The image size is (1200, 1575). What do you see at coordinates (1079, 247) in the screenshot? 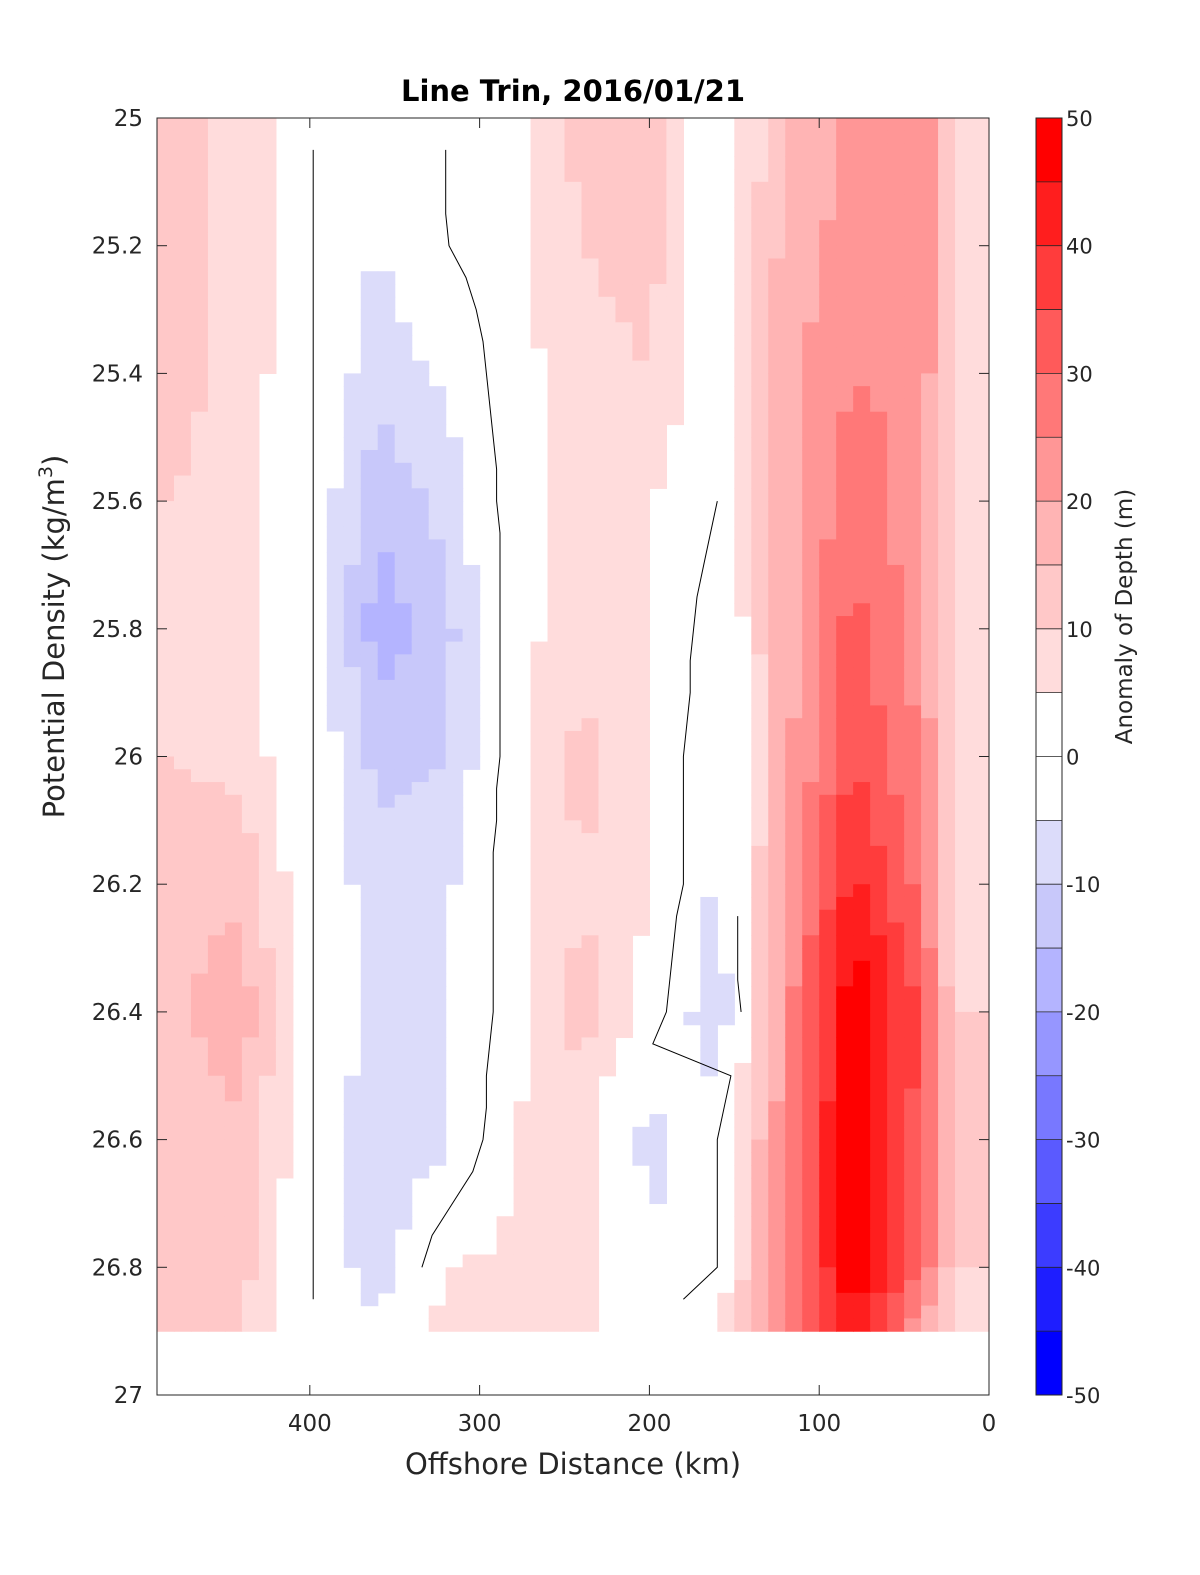
I see `colorbar-tick-label: 40` at bounding box center [1079, 247].